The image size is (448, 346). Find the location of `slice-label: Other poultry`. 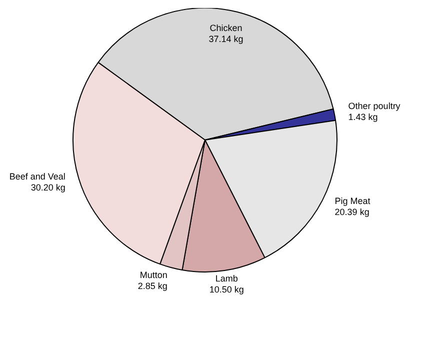

slice-label: Other poultry is located at coordinates (374, 105).